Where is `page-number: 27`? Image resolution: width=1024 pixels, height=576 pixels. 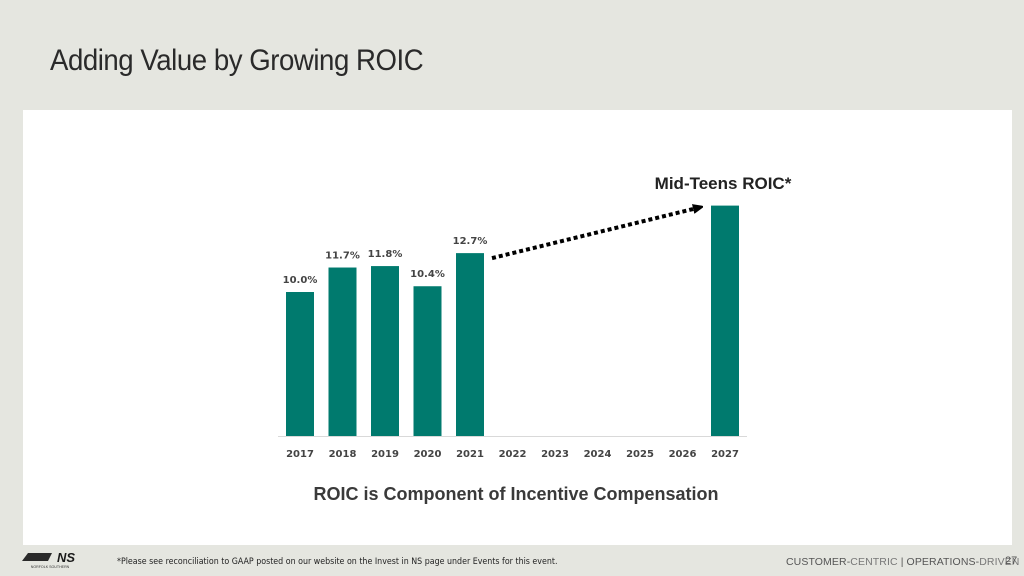 page-number: 27 is located at coordinates (1011, 561).